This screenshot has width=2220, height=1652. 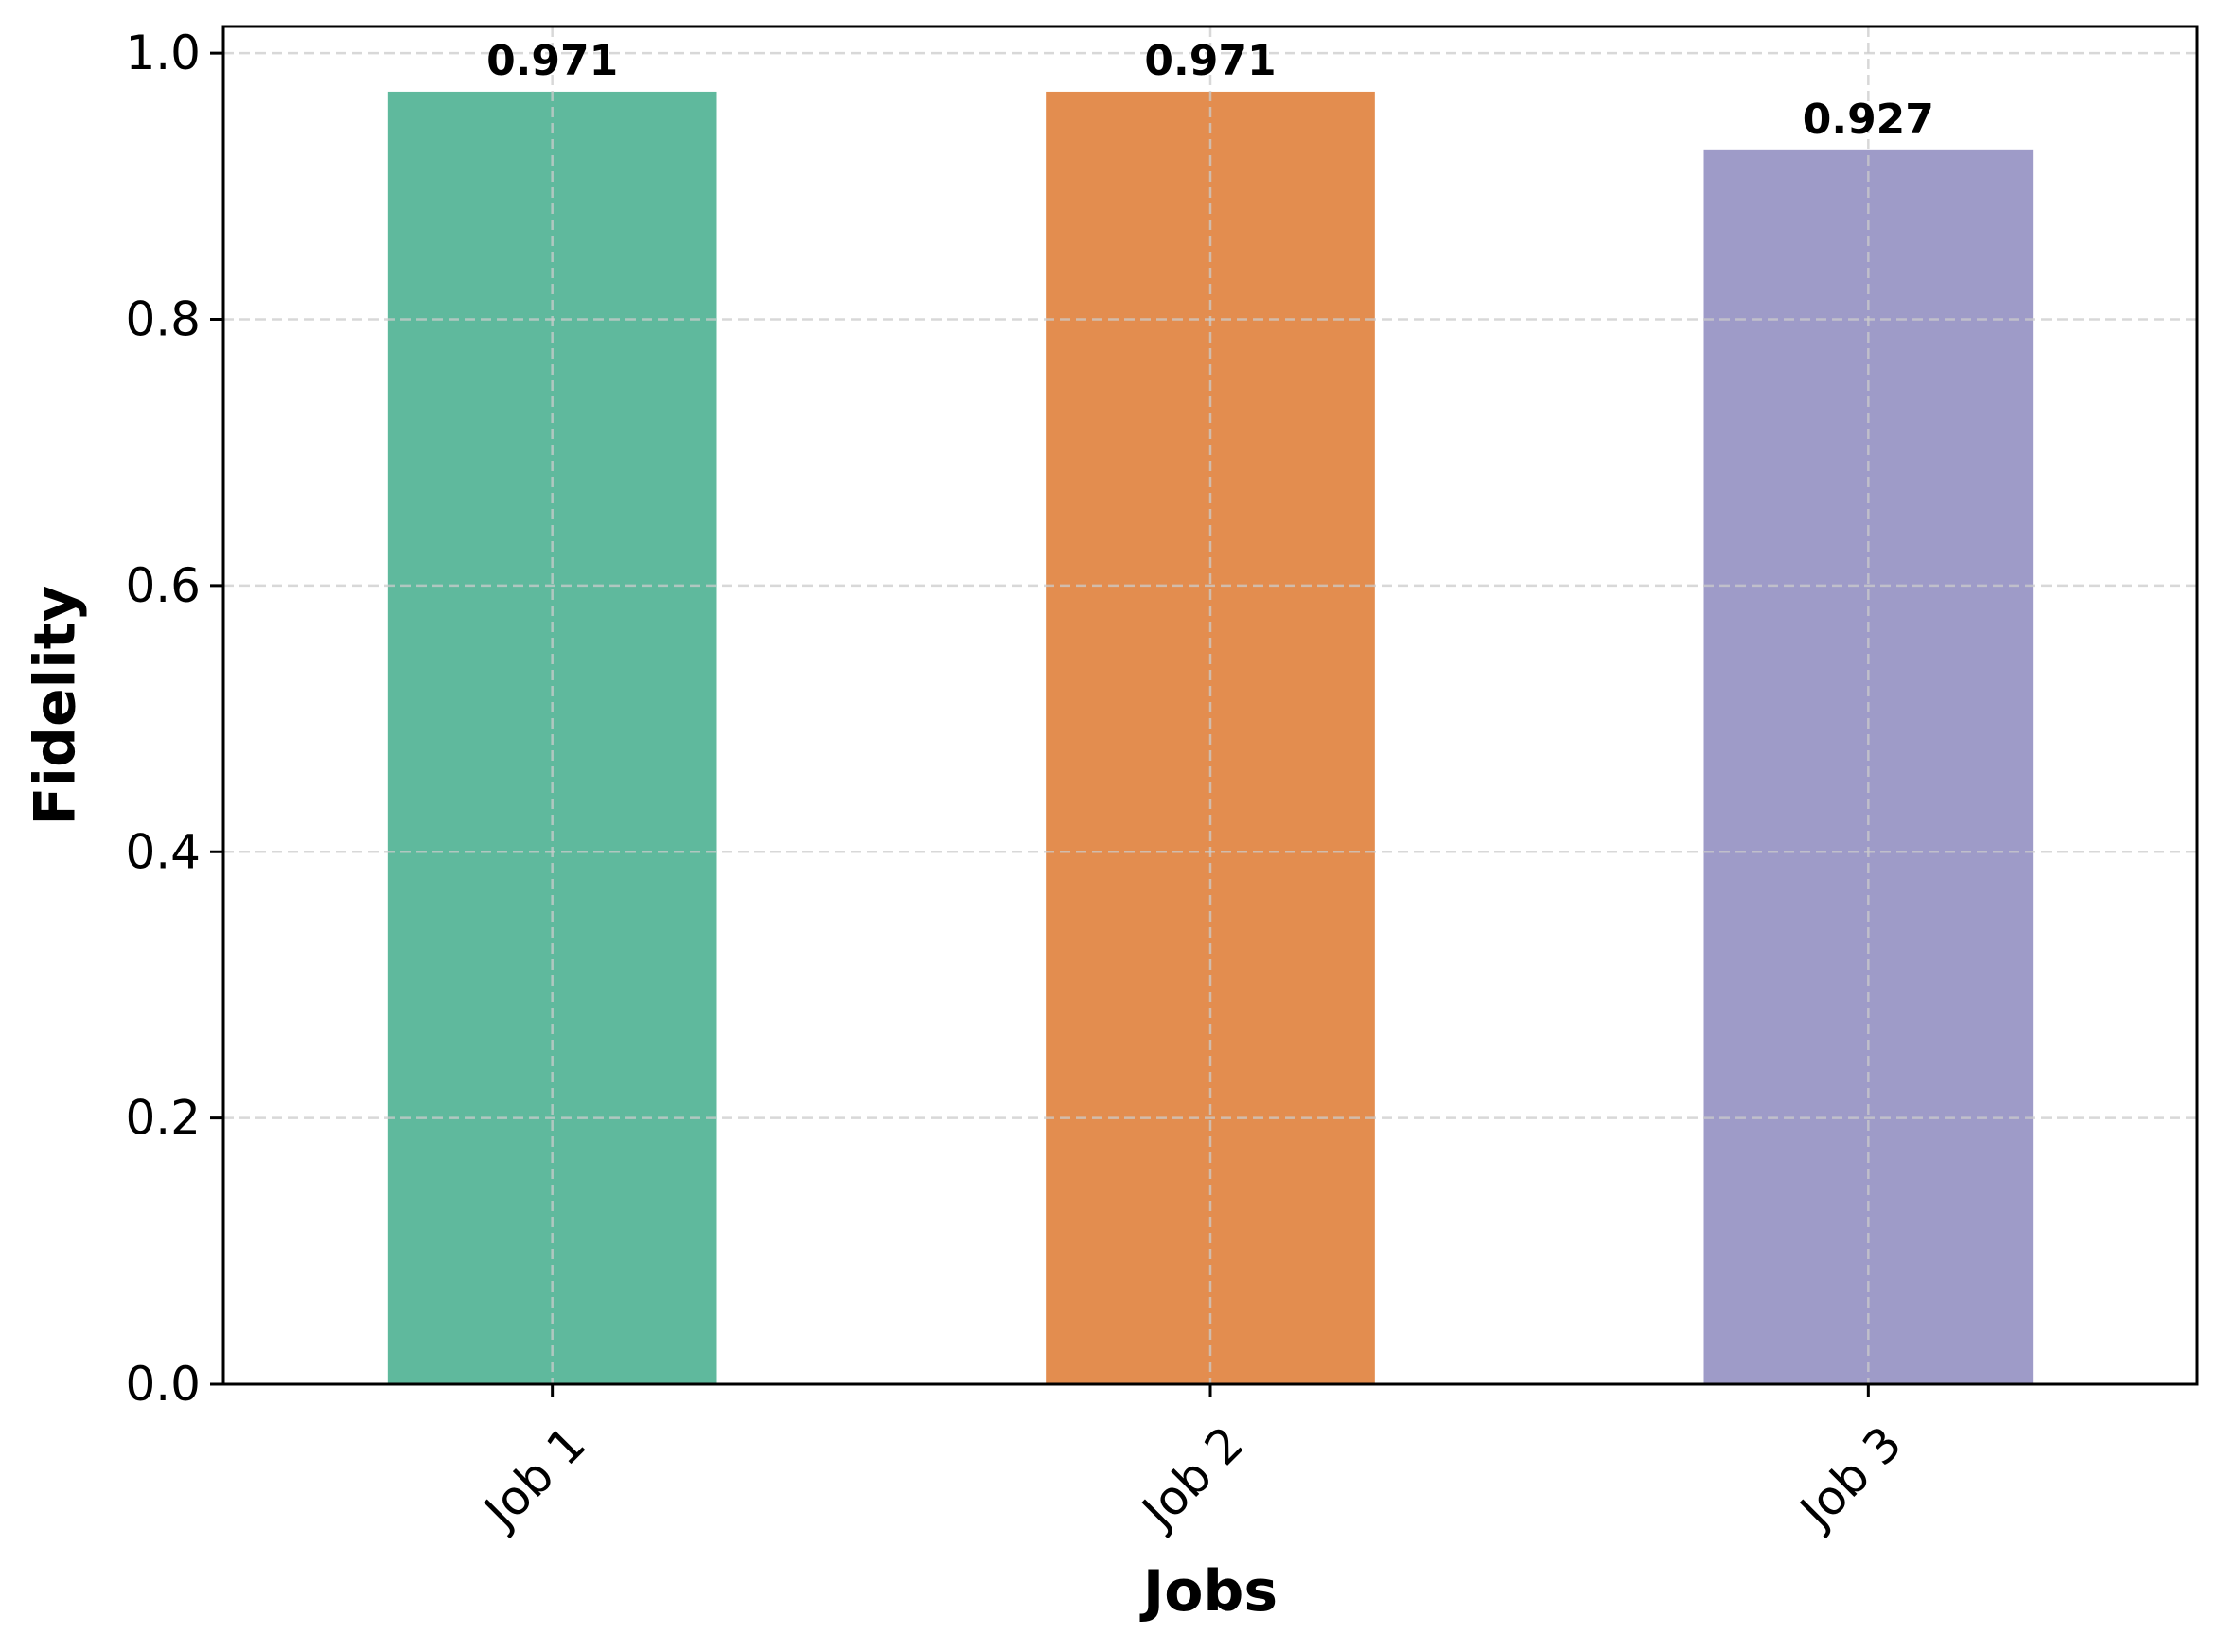 What do you see at coordinates (163, 1384) in the screenshot?
I see `y-tick-label: 0.0` at bounding box center [163, 1384].